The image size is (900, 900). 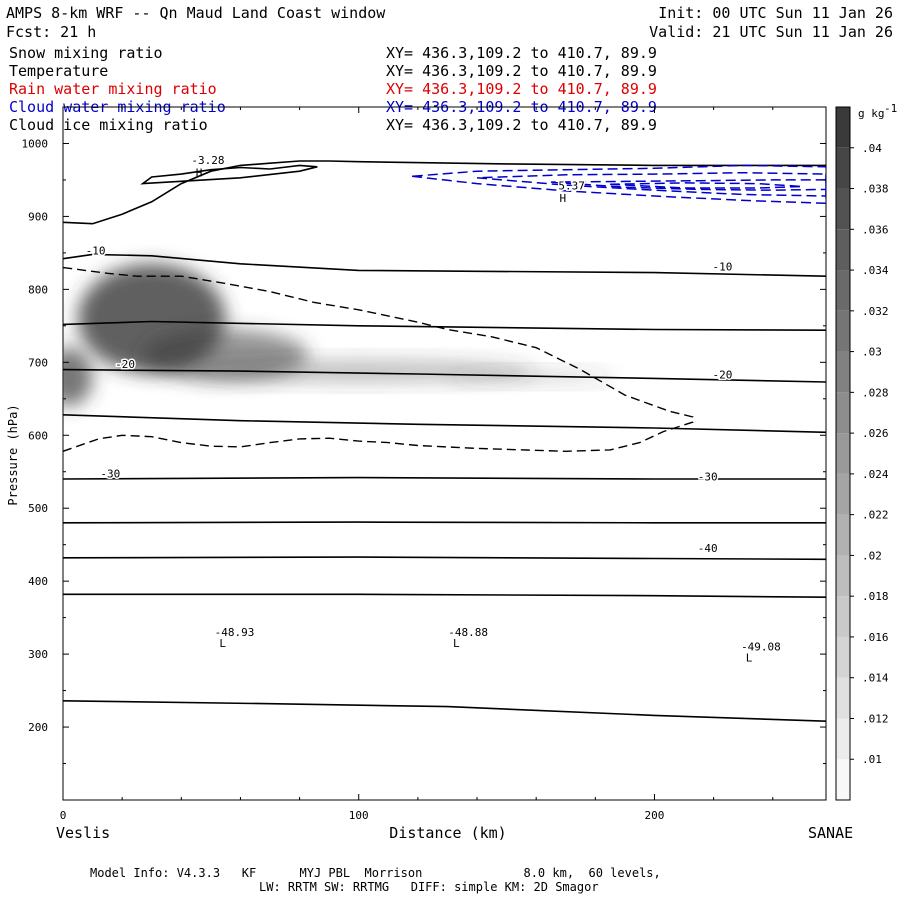 What do you see at coordinates (229, 174) in the screenshot?
I see `closed-contour` at bounding box center [229, 174].